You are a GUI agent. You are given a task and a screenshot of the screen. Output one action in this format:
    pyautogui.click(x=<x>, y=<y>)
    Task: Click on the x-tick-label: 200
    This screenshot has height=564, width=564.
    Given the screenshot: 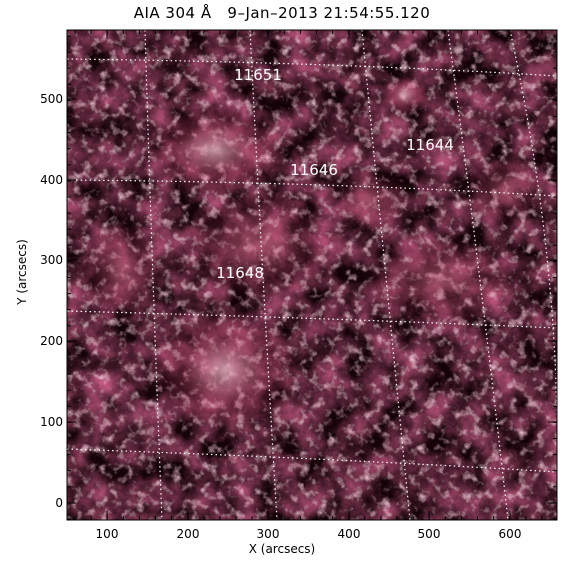 What is the action you would take?
    pyautogui.click(x=188, y=534)
    